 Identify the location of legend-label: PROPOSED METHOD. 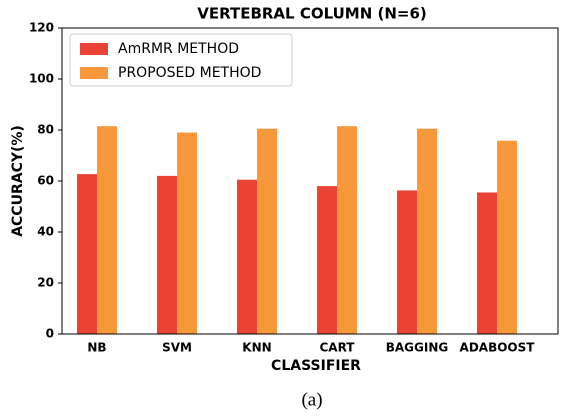
(189, 73).